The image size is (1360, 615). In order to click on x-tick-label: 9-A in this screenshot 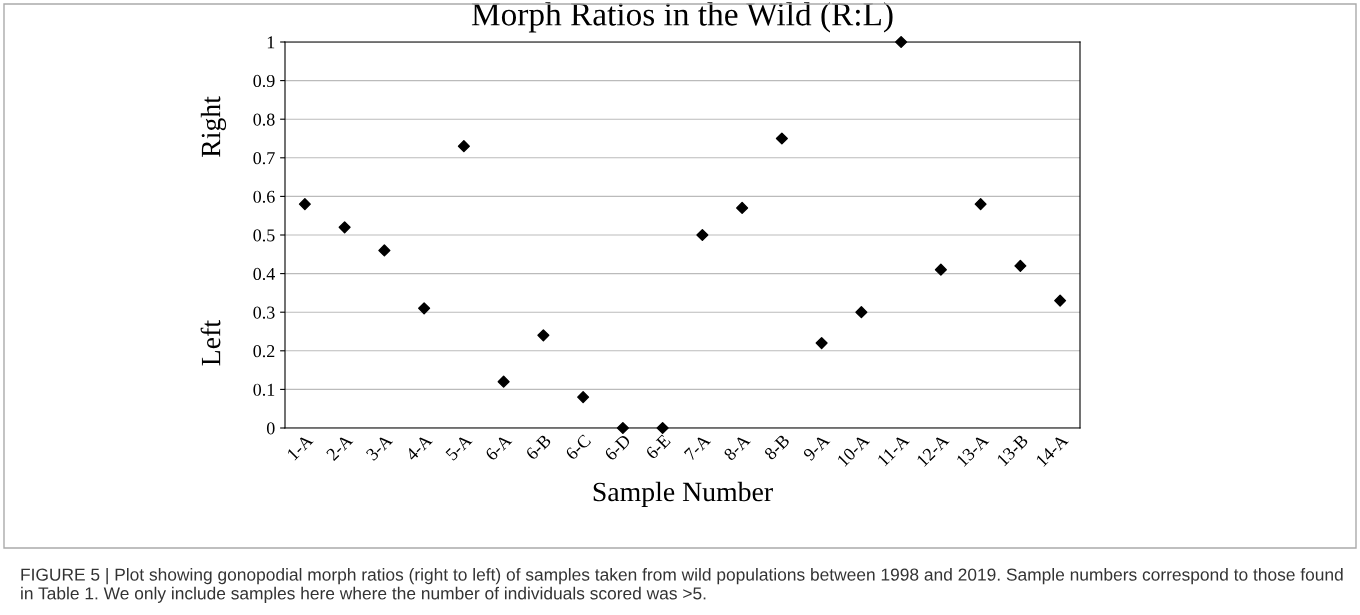, I will do `click(816, 447)`.